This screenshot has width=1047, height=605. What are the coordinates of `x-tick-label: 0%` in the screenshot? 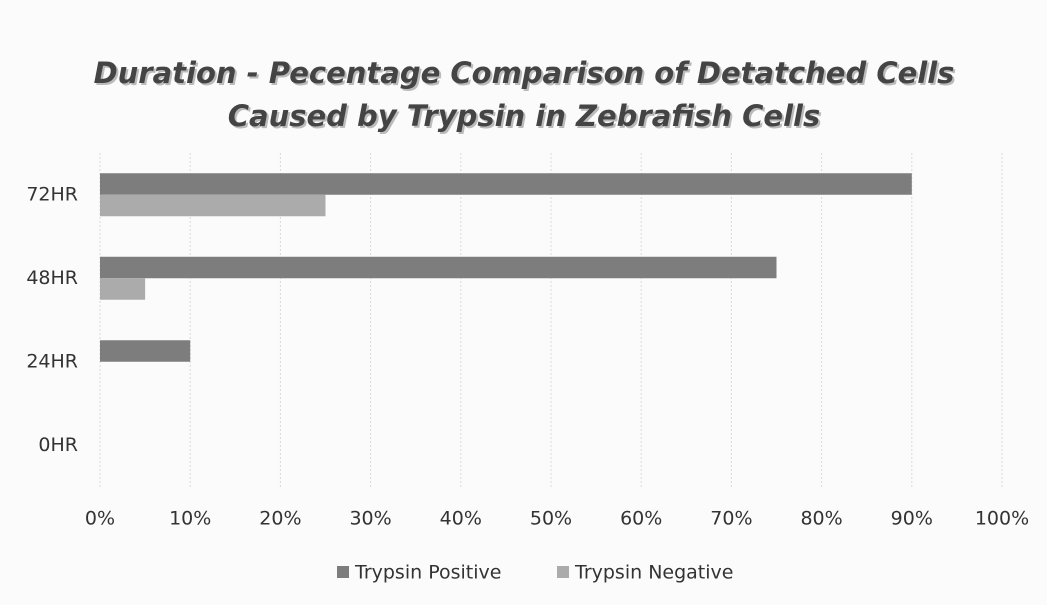 It's located at (100, 519).